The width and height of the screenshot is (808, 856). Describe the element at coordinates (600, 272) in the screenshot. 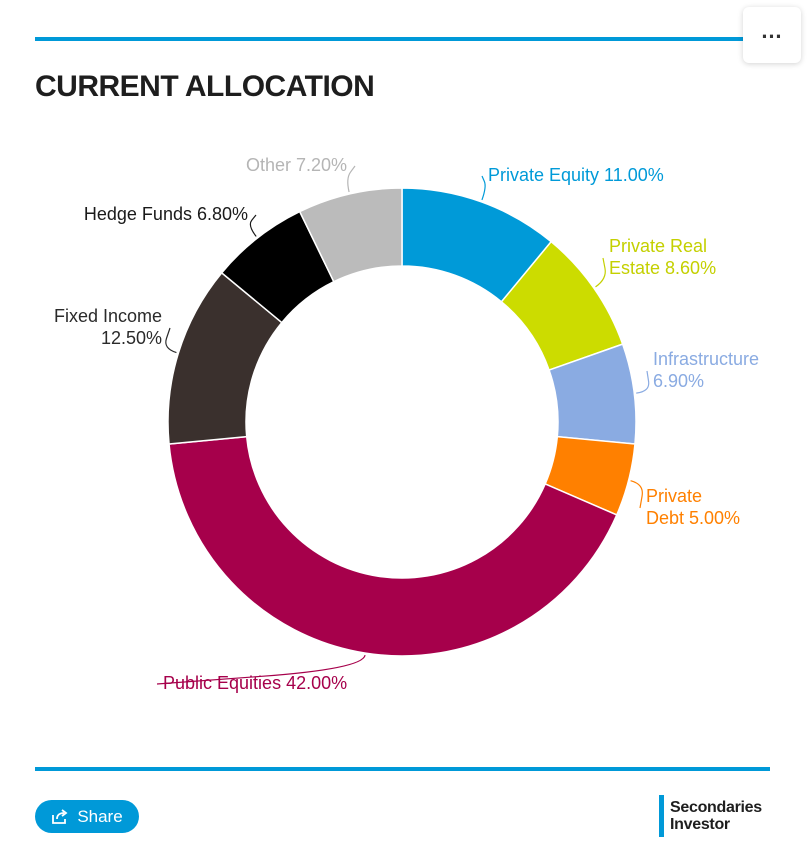

I see `connector-private-real-estate` at that location.